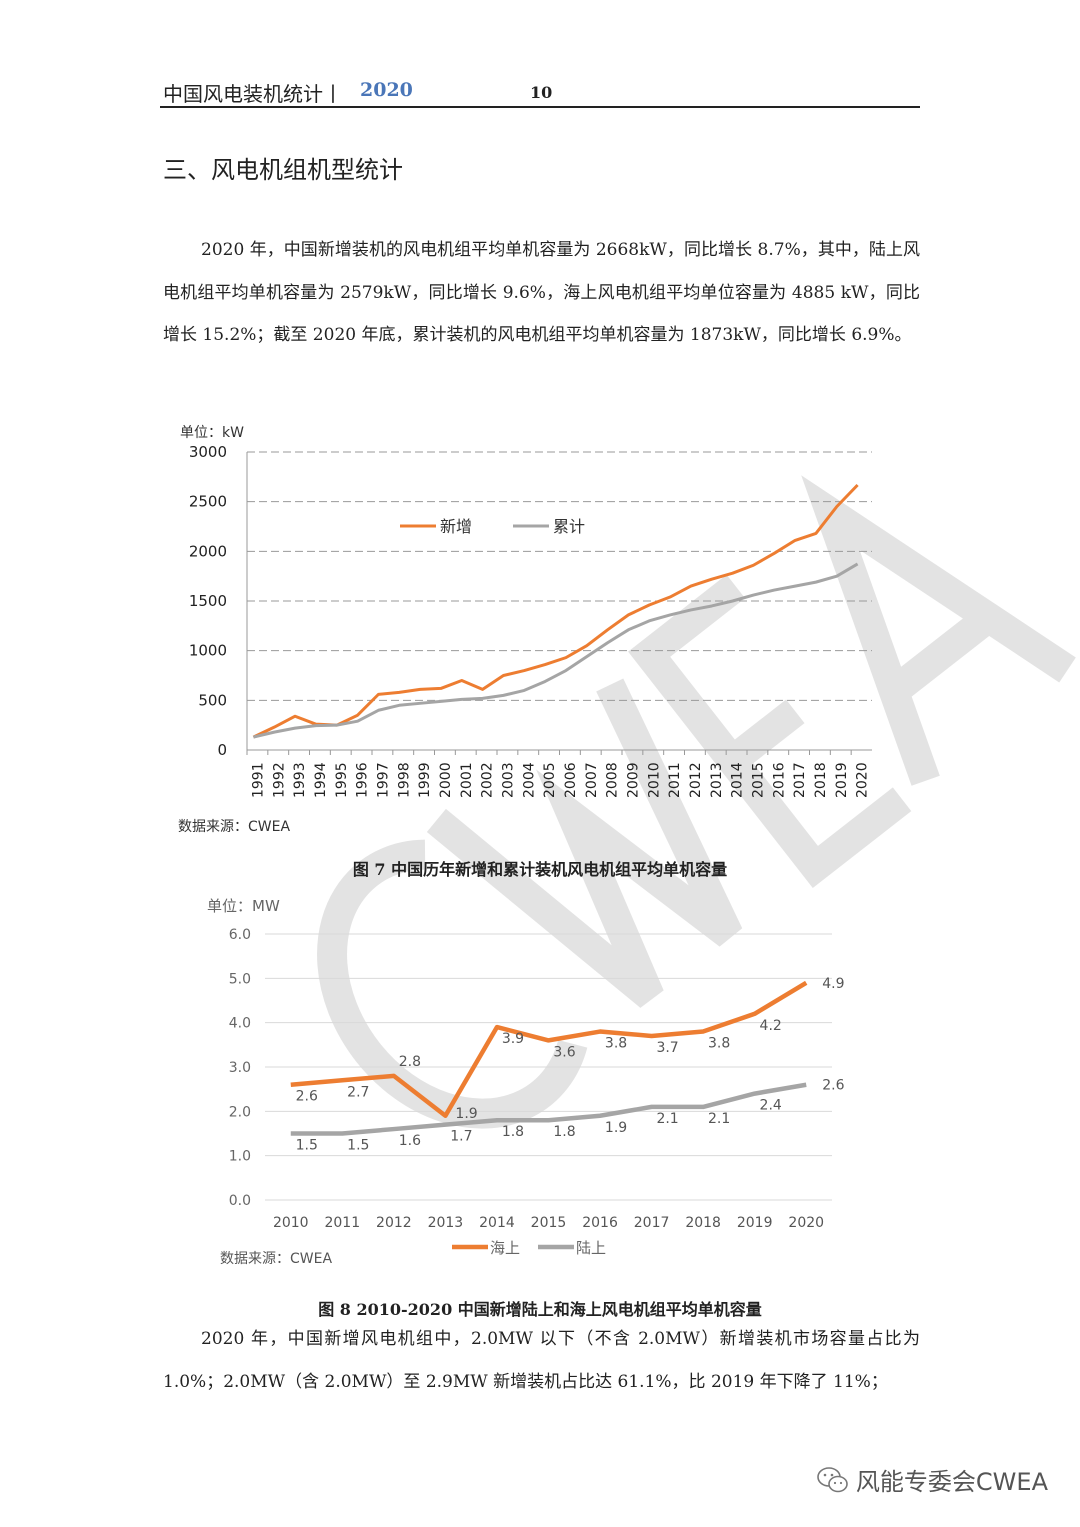  What do you see at coordinates (363, 780) in the screenshot?
I see `x-tick-label: 1996` at bounding box center [363, 780].